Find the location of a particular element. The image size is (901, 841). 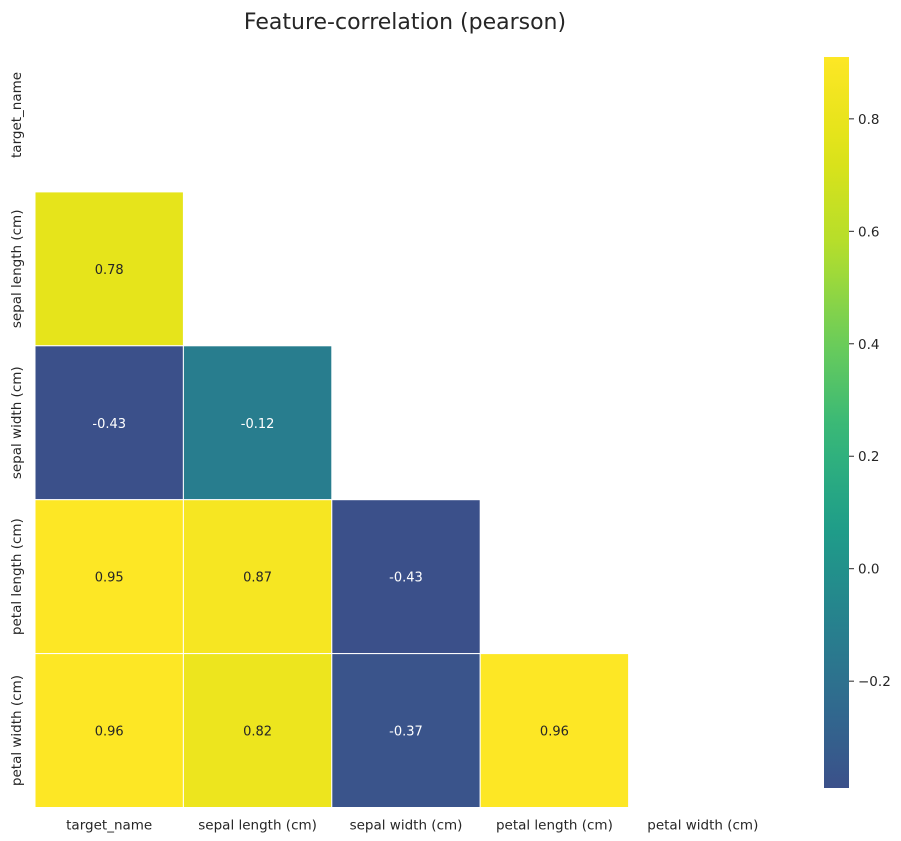

heatmap-cell-value-label: 0.95 is located at coordinates (109, 578).